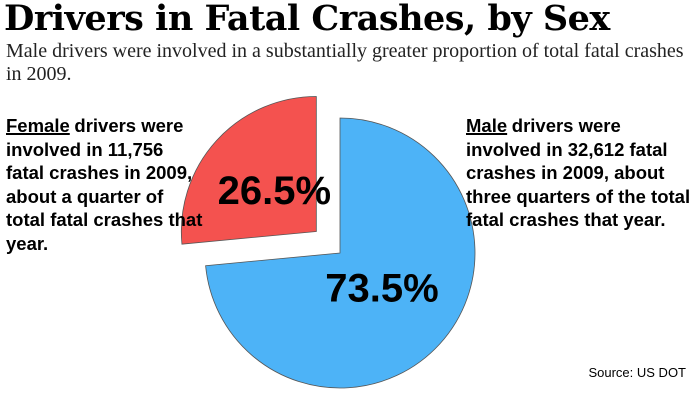 The width and height of the screenshot is (700, 412). I want to click on pie-slice, so click(248, 170).